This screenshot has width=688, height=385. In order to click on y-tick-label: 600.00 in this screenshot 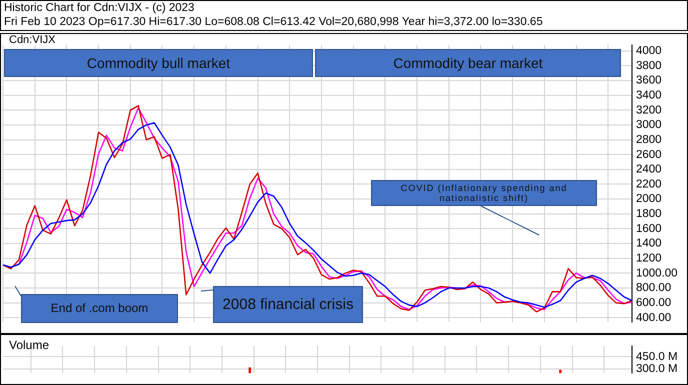, I will do `click(654, 303)`.